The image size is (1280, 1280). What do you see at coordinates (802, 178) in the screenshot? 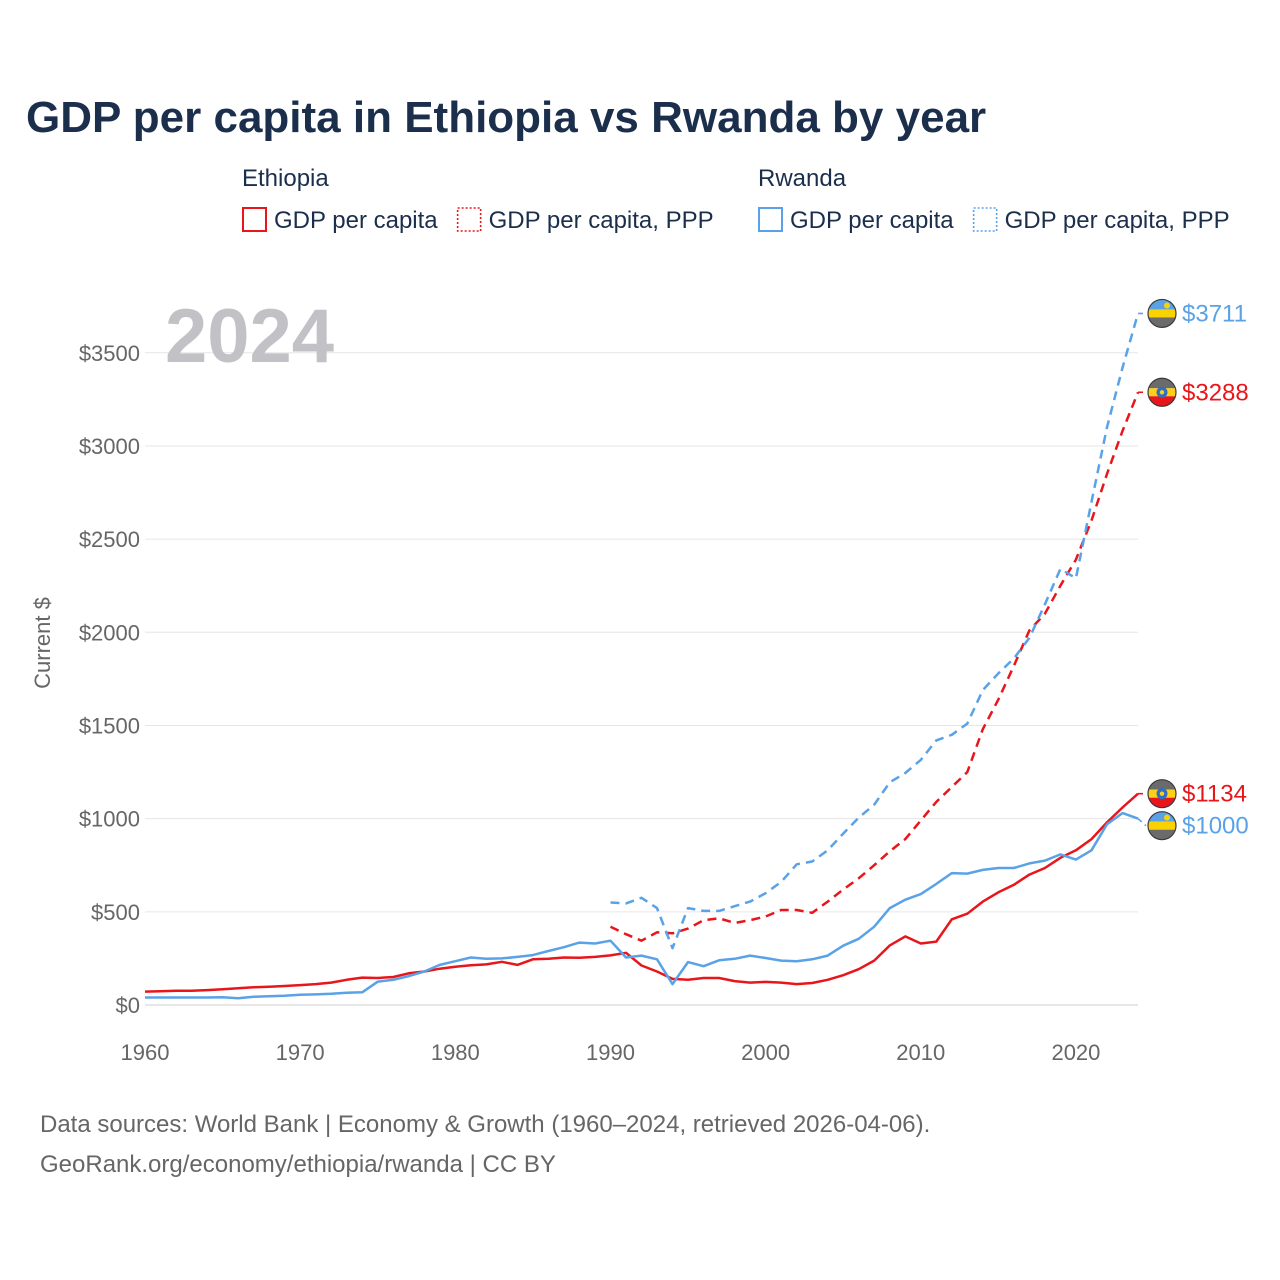
I see `legend-group-title: Rwanda` at bounding box center [802, 178].